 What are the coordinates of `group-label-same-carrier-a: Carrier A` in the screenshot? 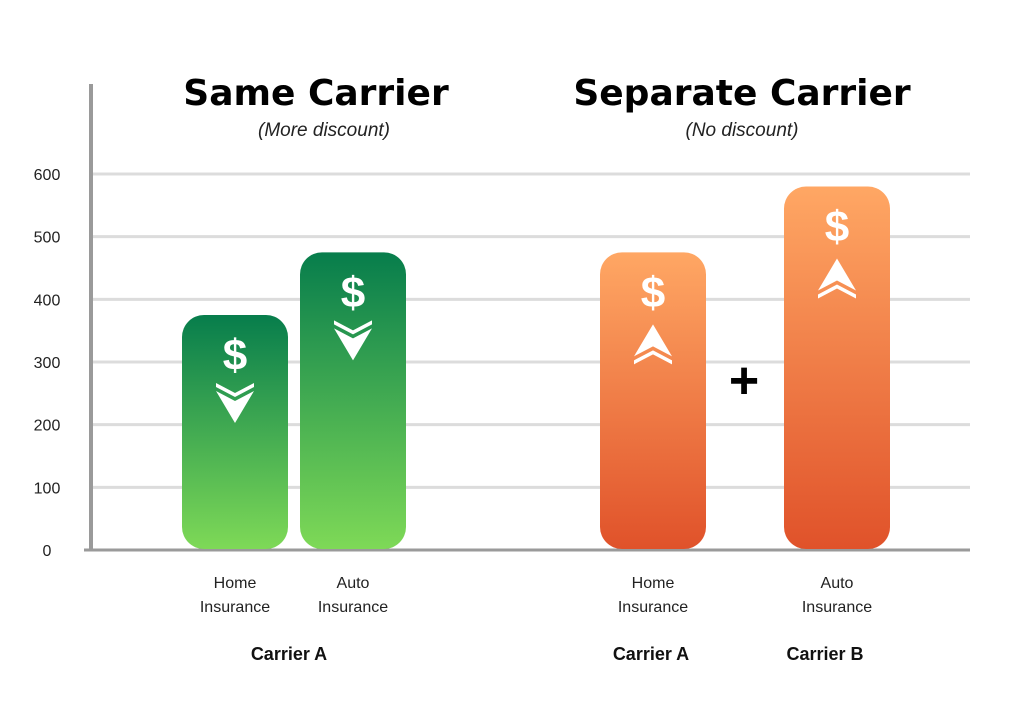 It's located at (289, 654).